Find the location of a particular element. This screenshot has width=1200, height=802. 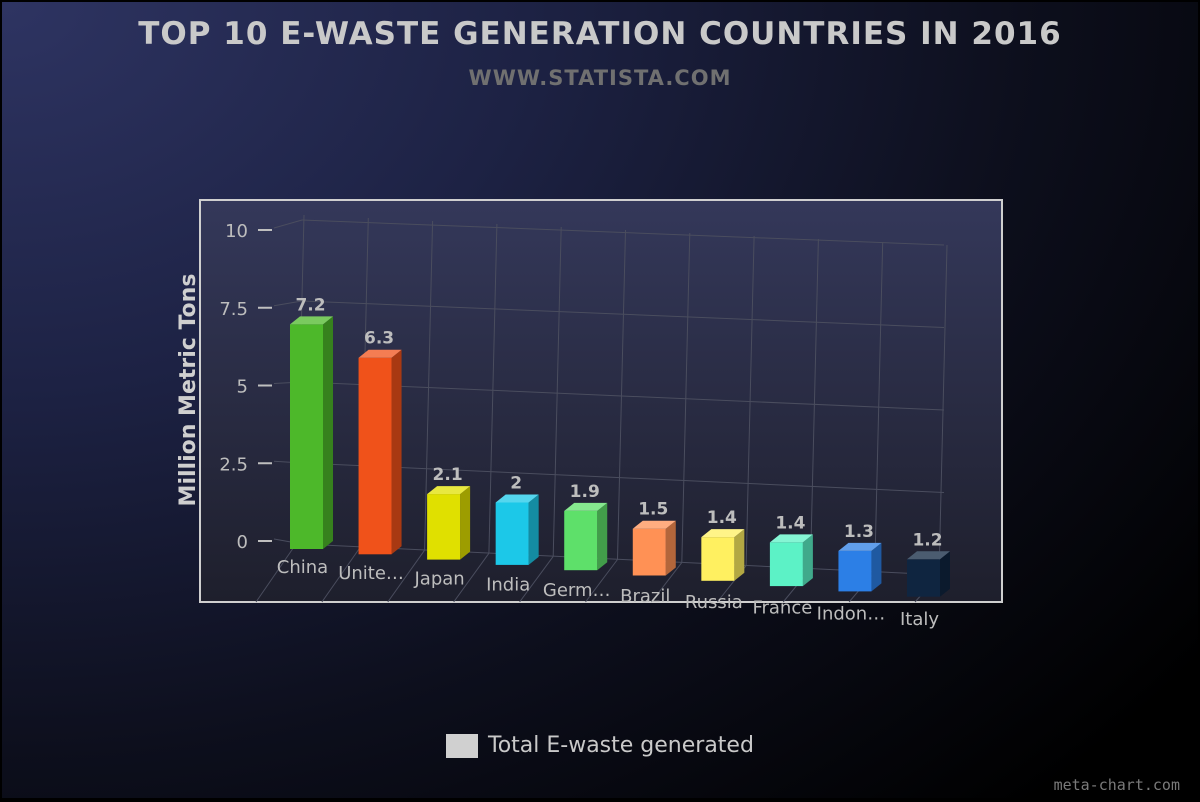

x-tick-label: Italy is located at coordinates (919, 619).